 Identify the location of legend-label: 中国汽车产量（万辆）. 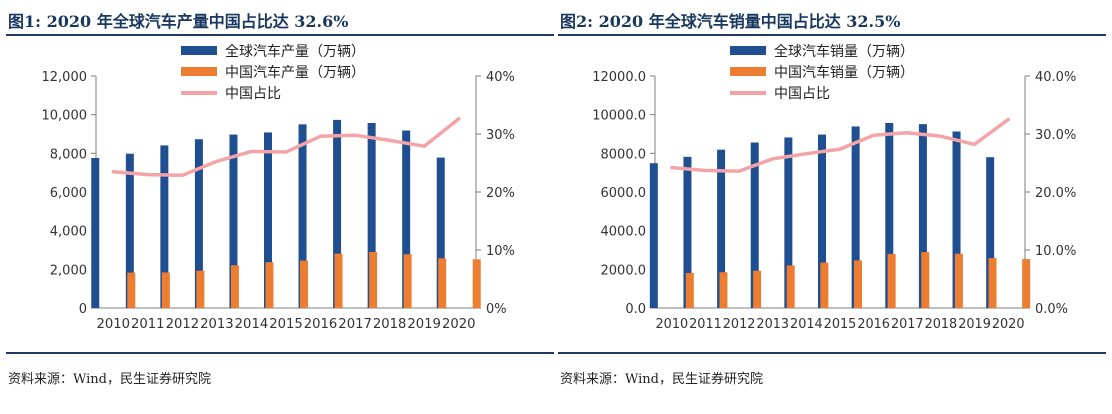
(295, 72).